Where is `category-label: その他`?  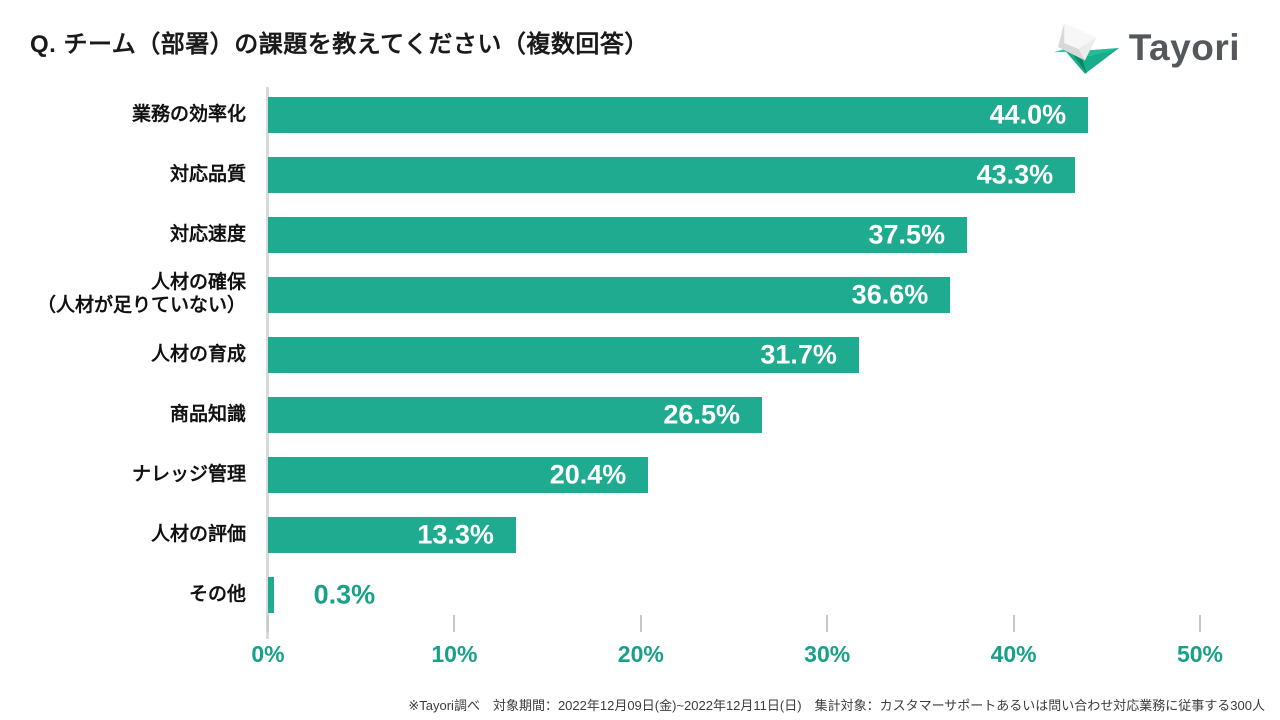
category-label: その他 is located at coordinates (217, 594).